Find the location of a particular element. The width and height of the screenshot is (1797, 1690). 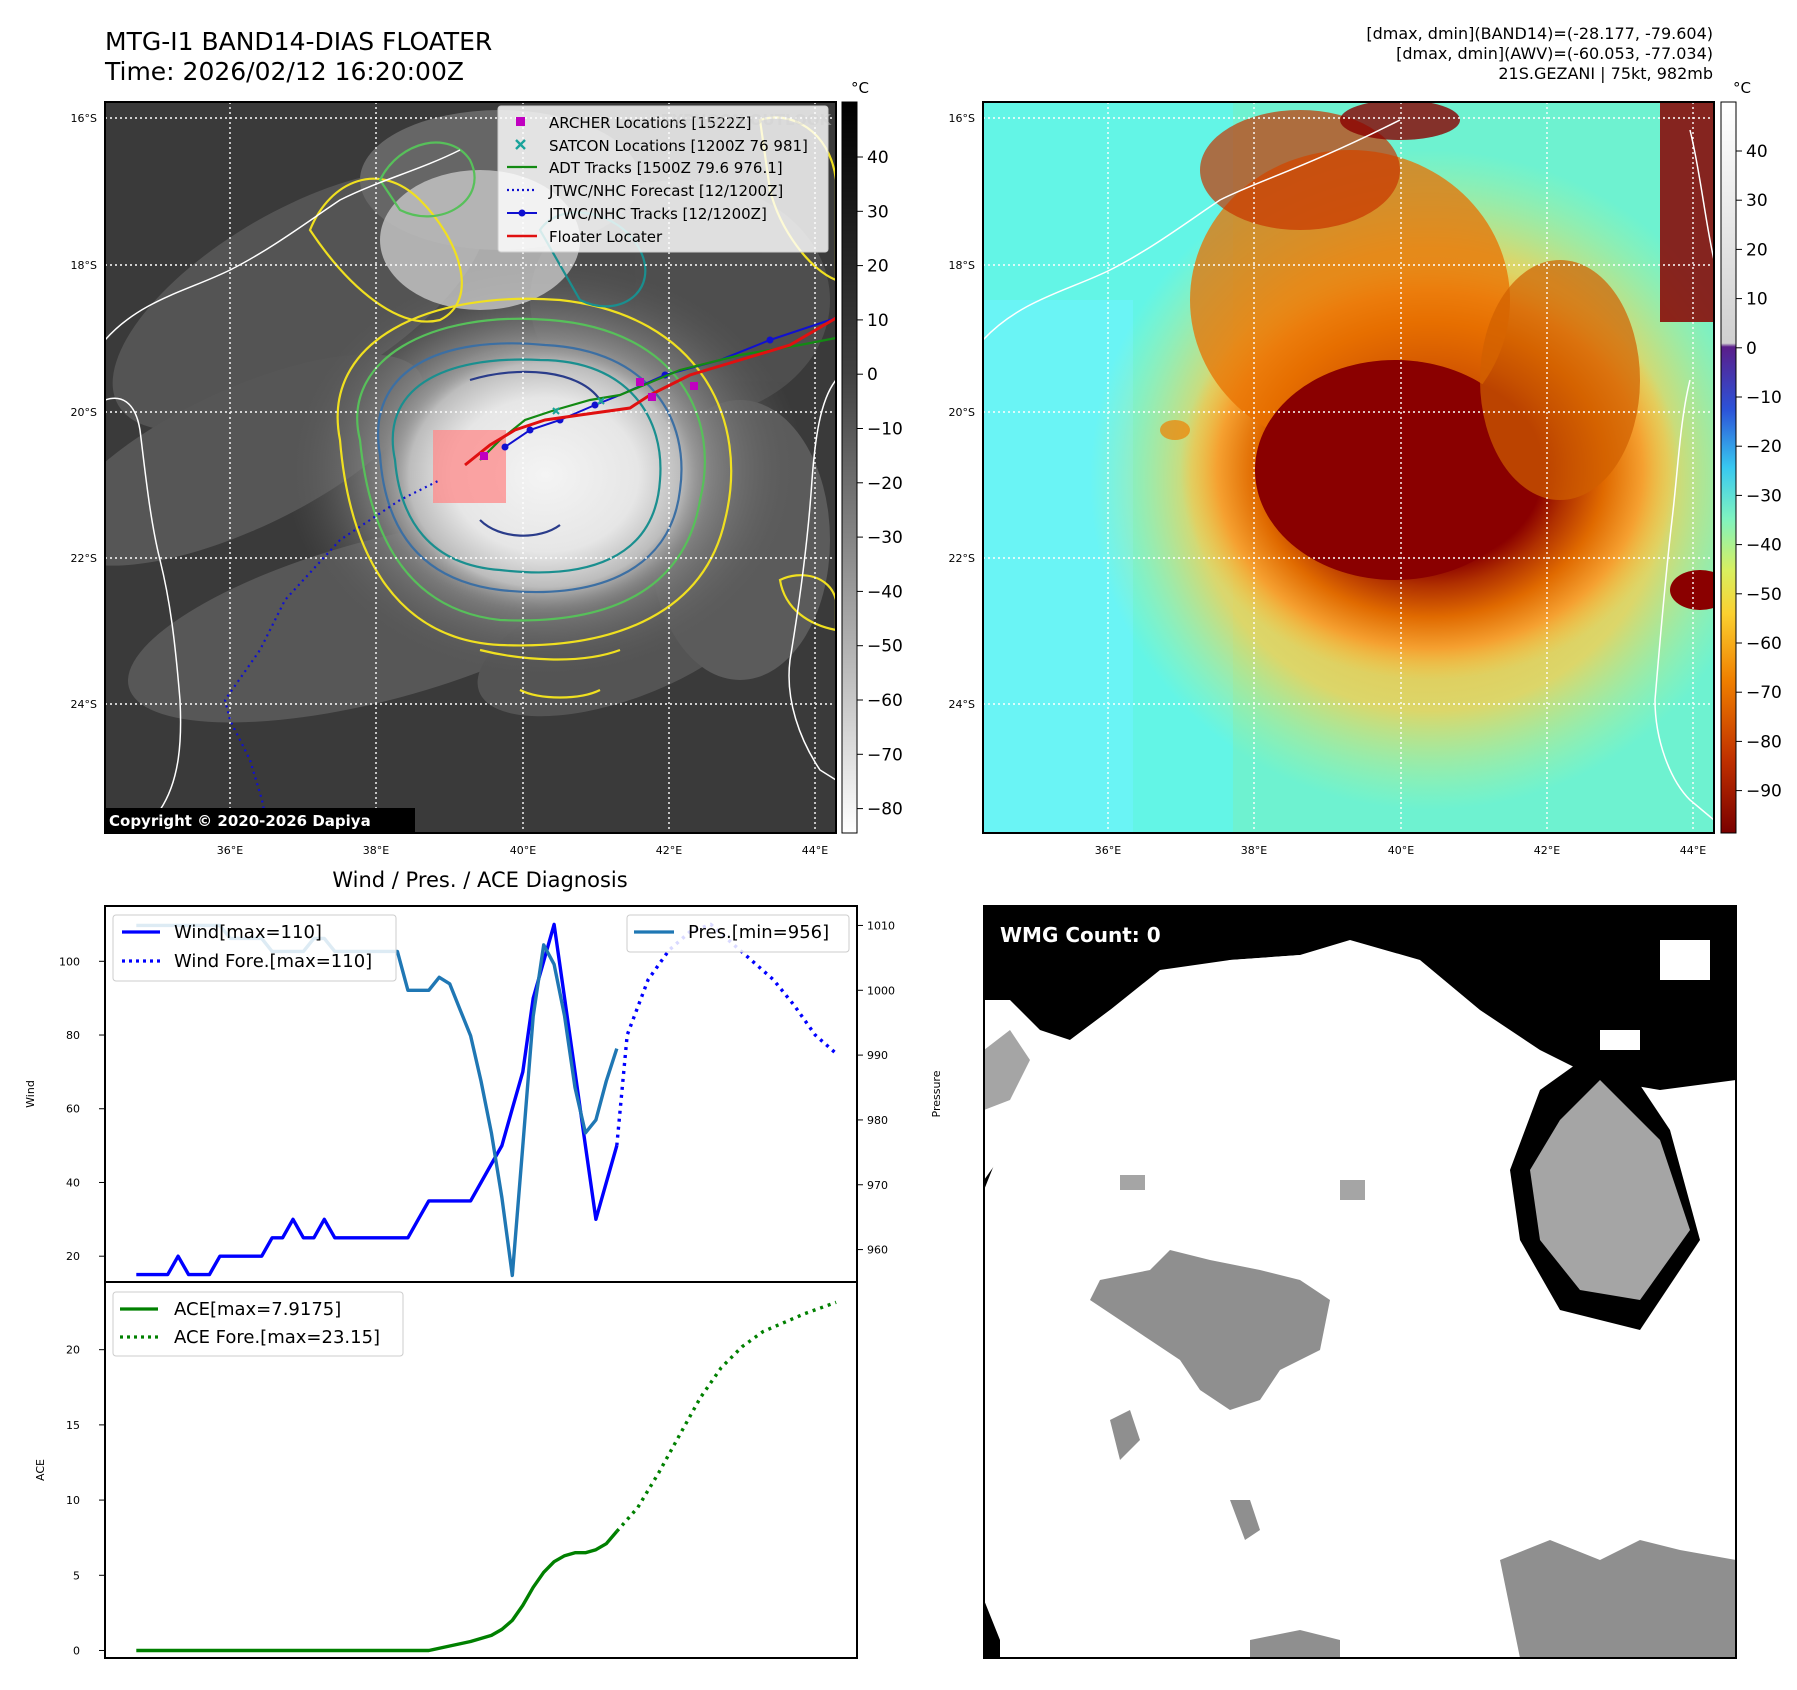

awv-colorbar-tick-label: 10 is located at coordinates (1757, 300).